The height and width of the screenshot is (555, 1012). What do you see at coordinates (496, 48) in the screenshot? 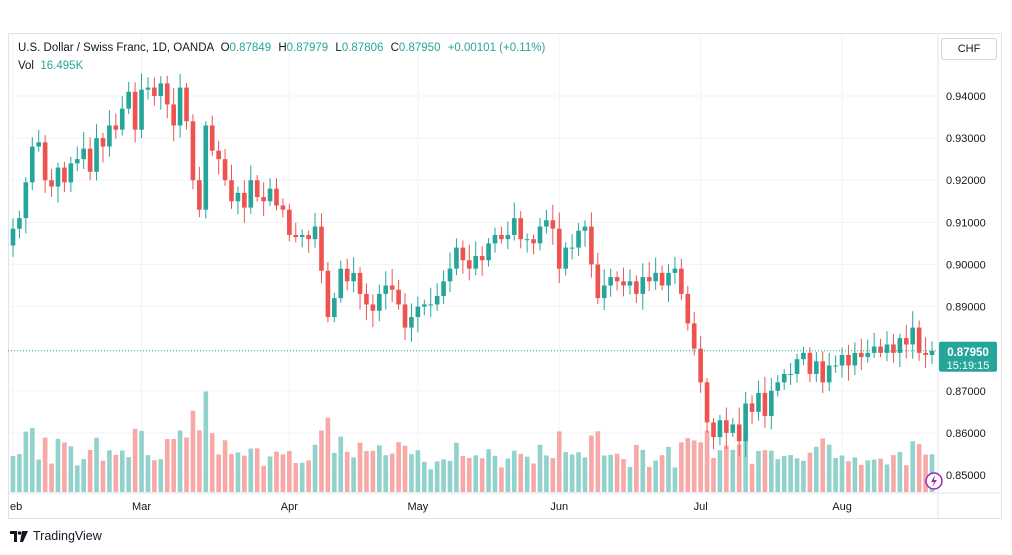
I see `legend-change: +0.00101 (+0.11%)` at bounding box center [496, 48].